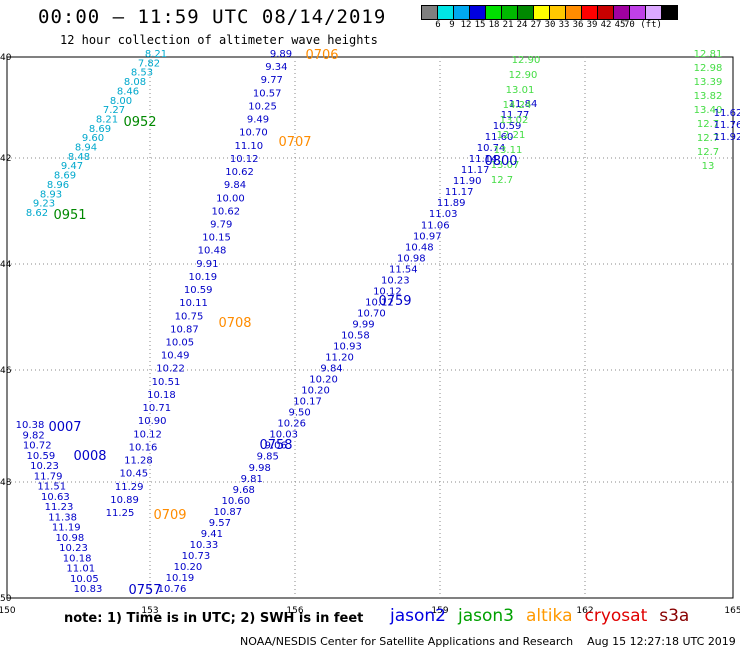 Image resolution: width=740 pixels, height=650 pixels. I want to click on swh-value: 9.79, so click(221, 224).